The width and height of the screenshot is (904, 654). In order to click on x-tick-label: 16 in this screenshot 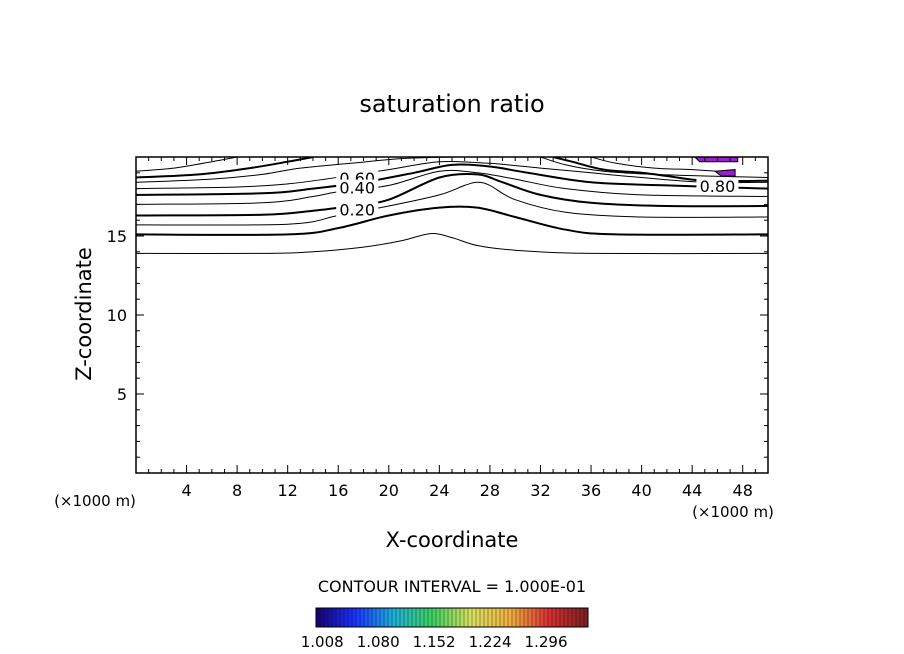, I will do `click(338, 490)`.